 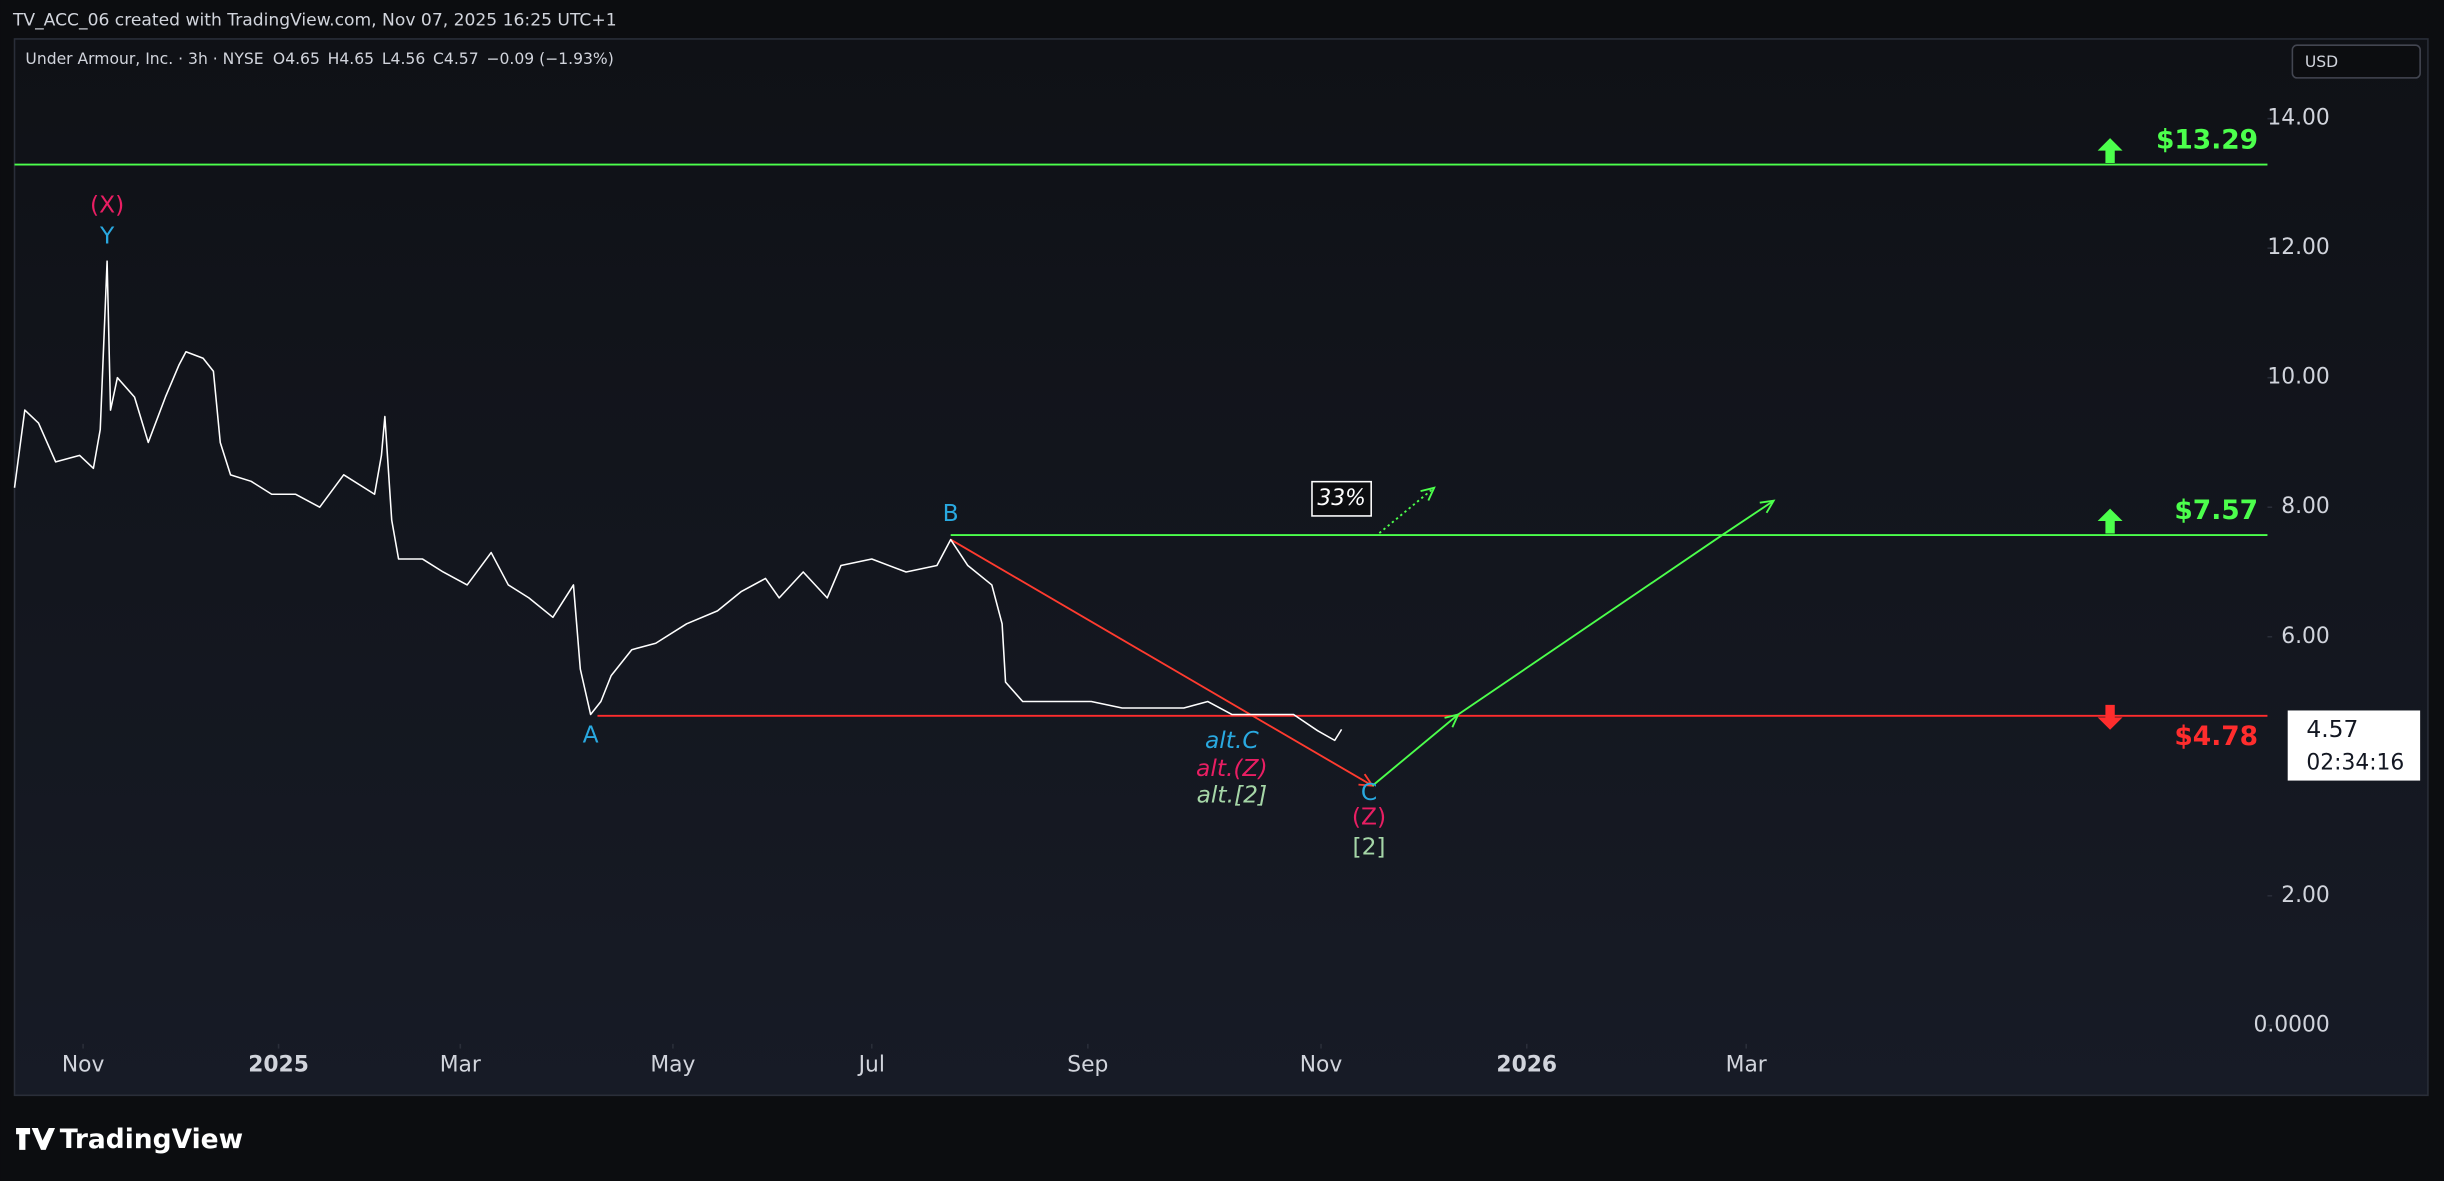 What do you see at coordinates (2356, 61) in the screenshot?
I see `currency-button` at bounding box center [2356, 61].